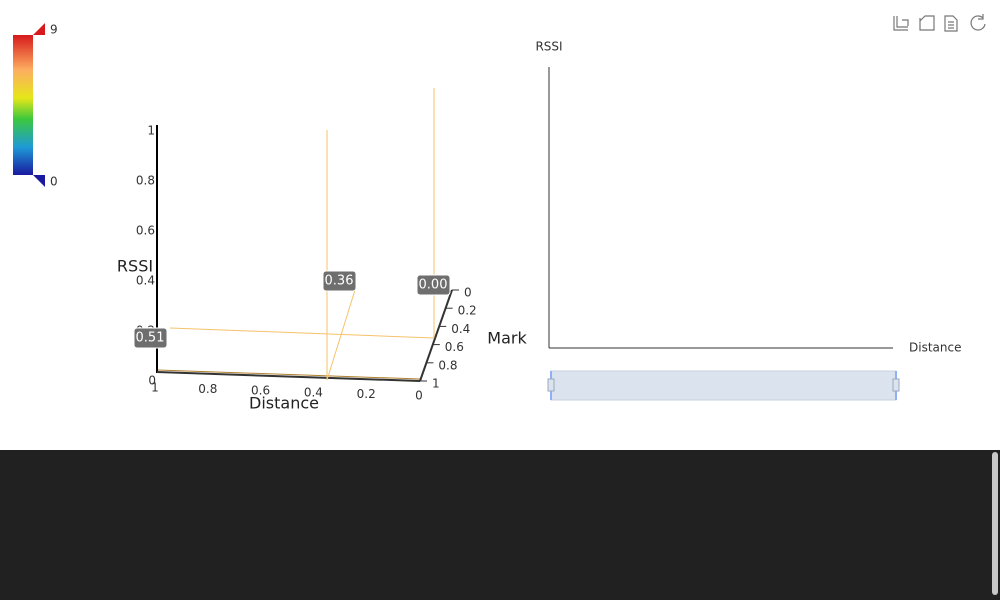  What do you see at coordinates (901, 23) in the screenshot?
I see `zoom-icon` at bounding box center [901, 23].